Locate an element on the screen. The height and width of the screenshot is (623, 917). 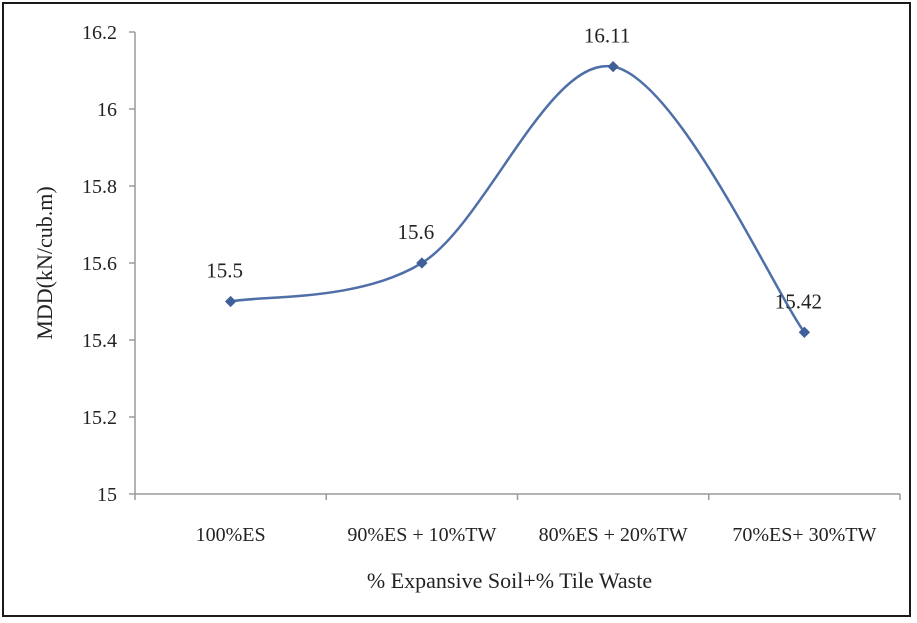
data-label: 15.5 is located at coordinates (224, 271).